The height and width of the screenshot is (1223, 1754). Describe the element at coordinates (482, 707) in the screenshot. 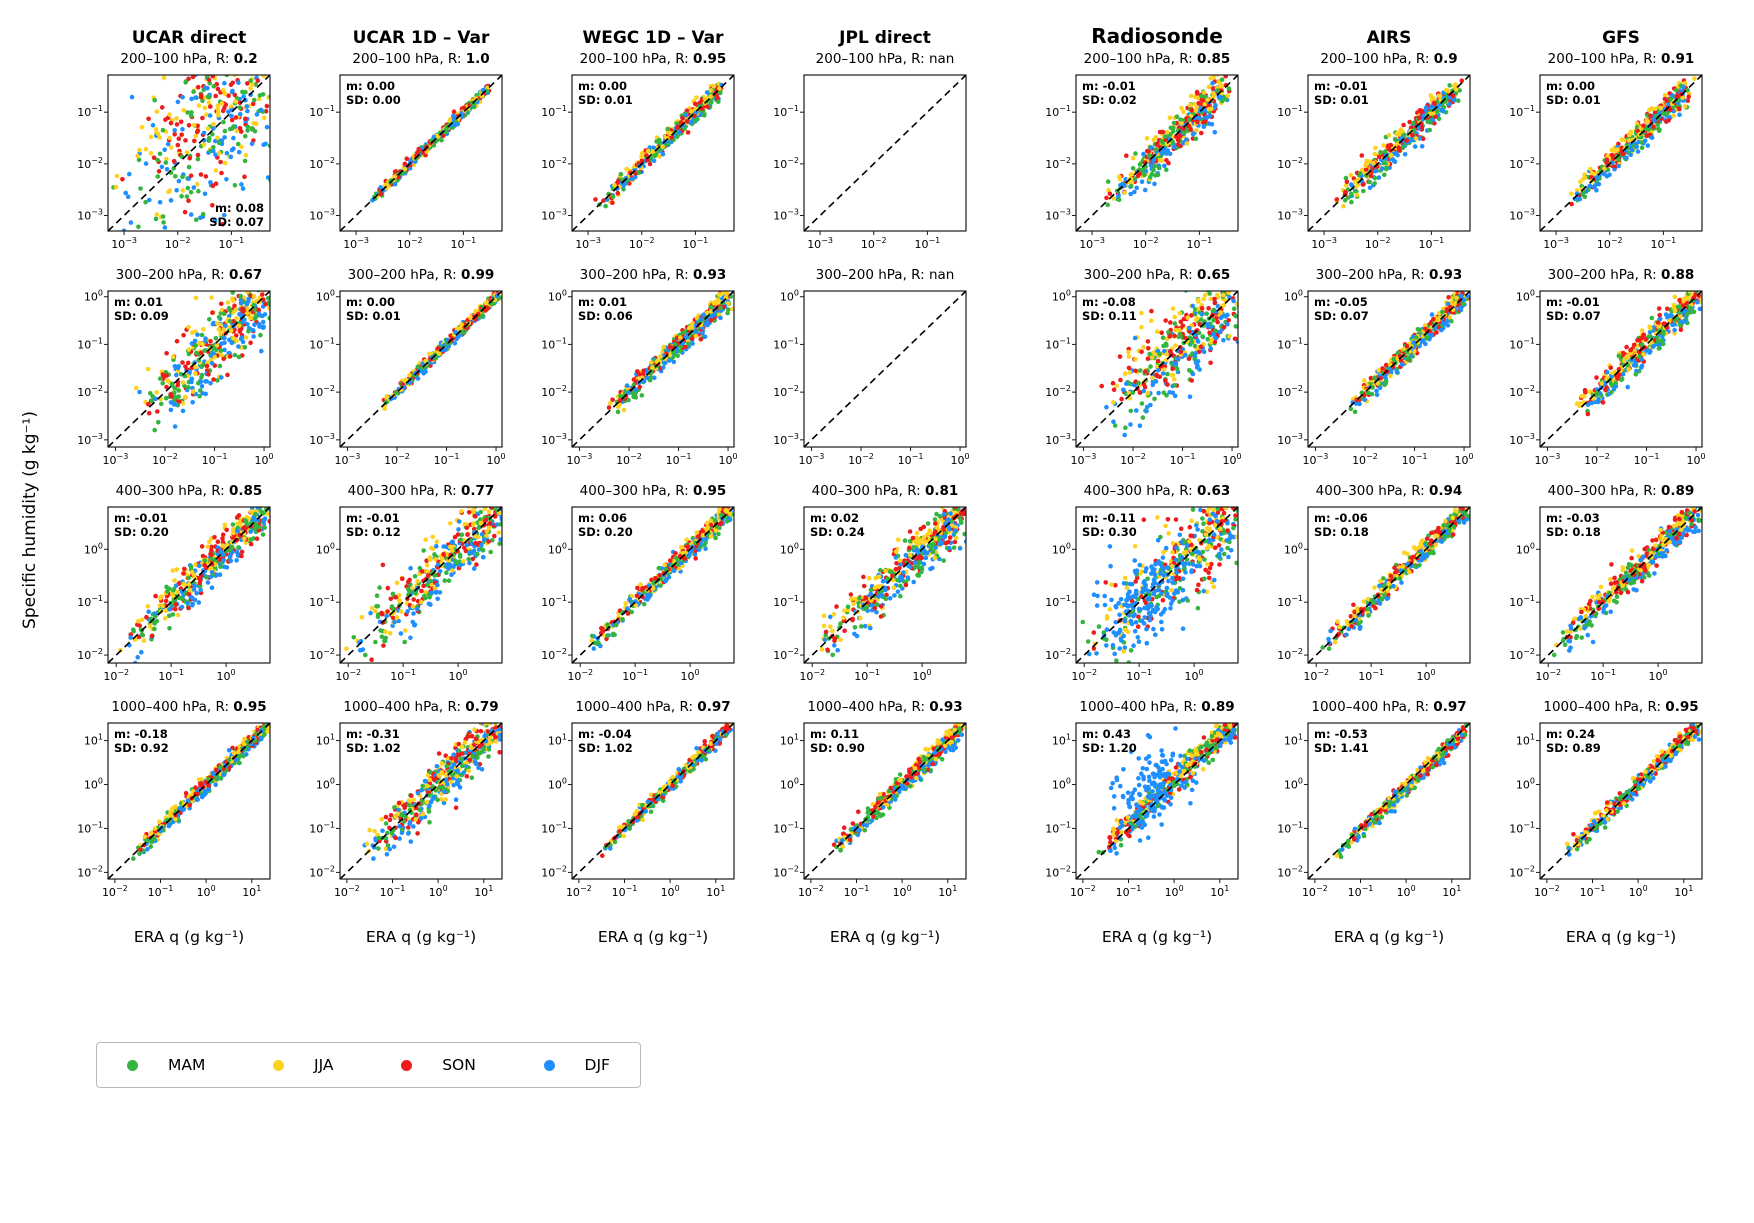

I see `panel-title-rvalue: 0.79` at that location.